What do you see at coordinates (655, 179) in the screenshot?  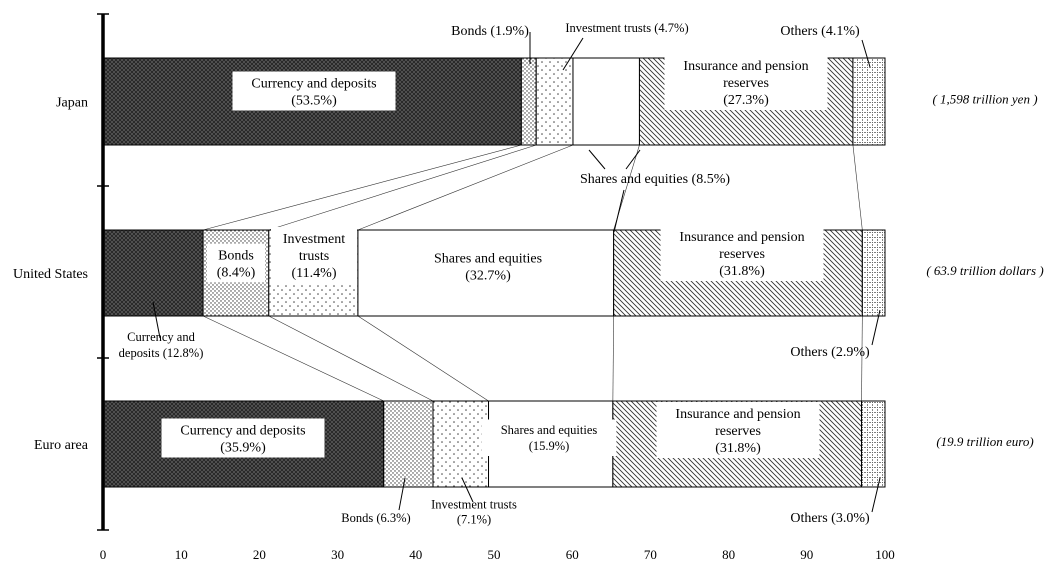 I see `segment-label-japan-shares-and-equities-line-1: Shares and equities (8.5%)` at bounding box center [655, 179].